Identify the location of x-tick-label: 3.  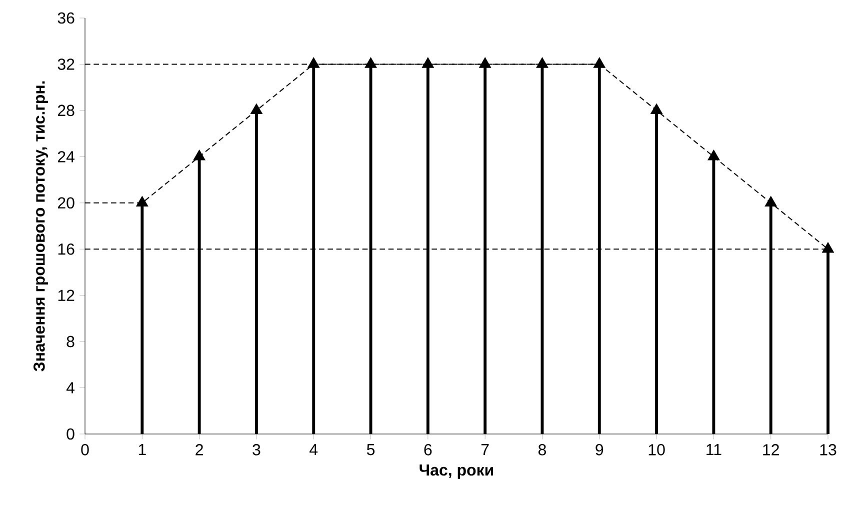
(256, 450).